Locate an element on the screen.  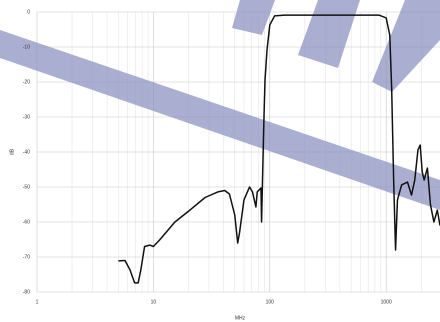
y-tick-label: -70 is located at coordinates (26, 257).